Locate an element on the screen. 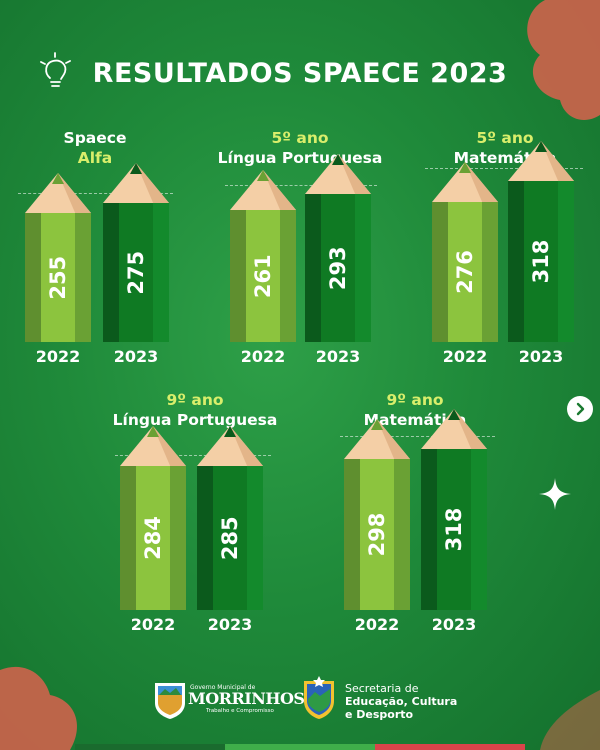 This screenshot has width=600, height=750. footer-stripe-red is located at coordinates (450, 747).